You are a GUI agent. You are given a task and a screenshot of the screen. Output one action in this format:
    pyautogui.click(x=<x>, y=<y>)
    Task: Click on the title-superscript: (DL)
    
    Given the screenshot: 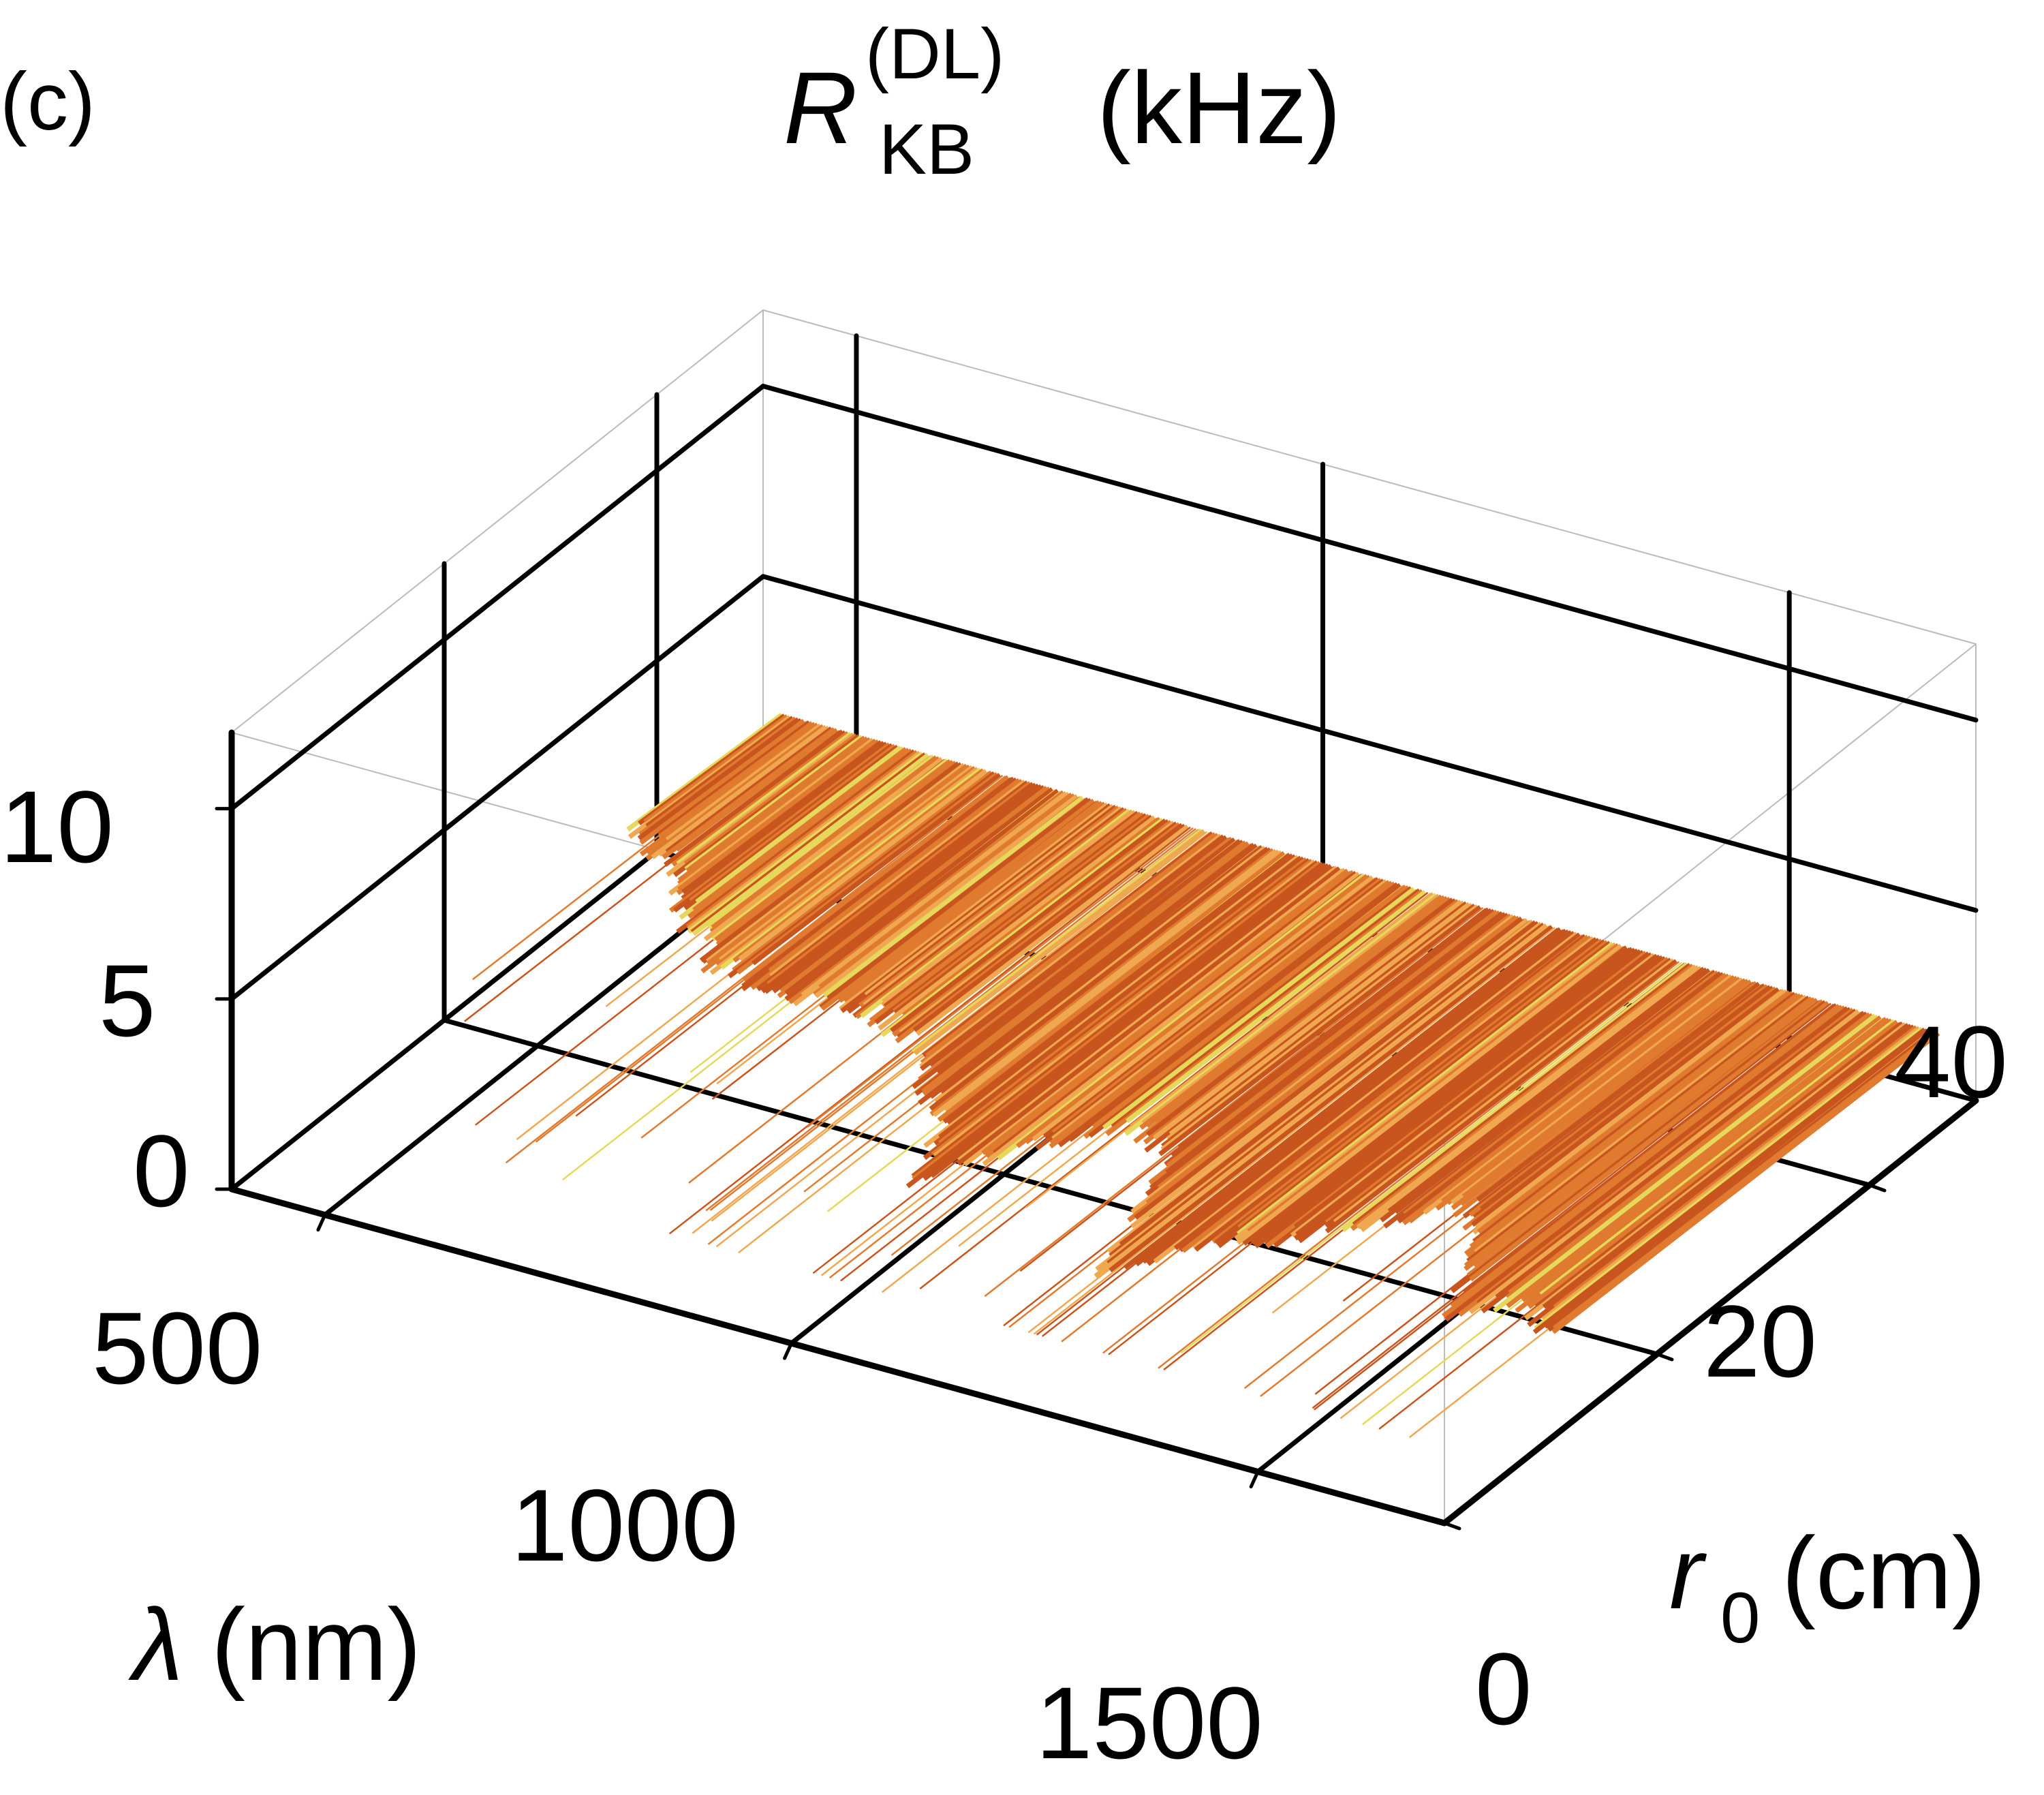 What is the action you would take?
    pyautogui.click(x=934, y=54)
    